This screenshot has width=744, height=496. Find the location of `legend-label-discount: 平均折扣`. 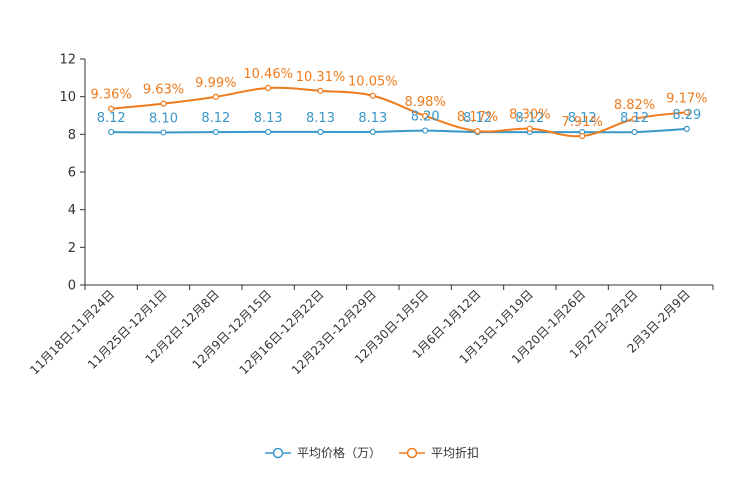

legend-label-discount: 平均折扣 is located at coordinates (455, 453).